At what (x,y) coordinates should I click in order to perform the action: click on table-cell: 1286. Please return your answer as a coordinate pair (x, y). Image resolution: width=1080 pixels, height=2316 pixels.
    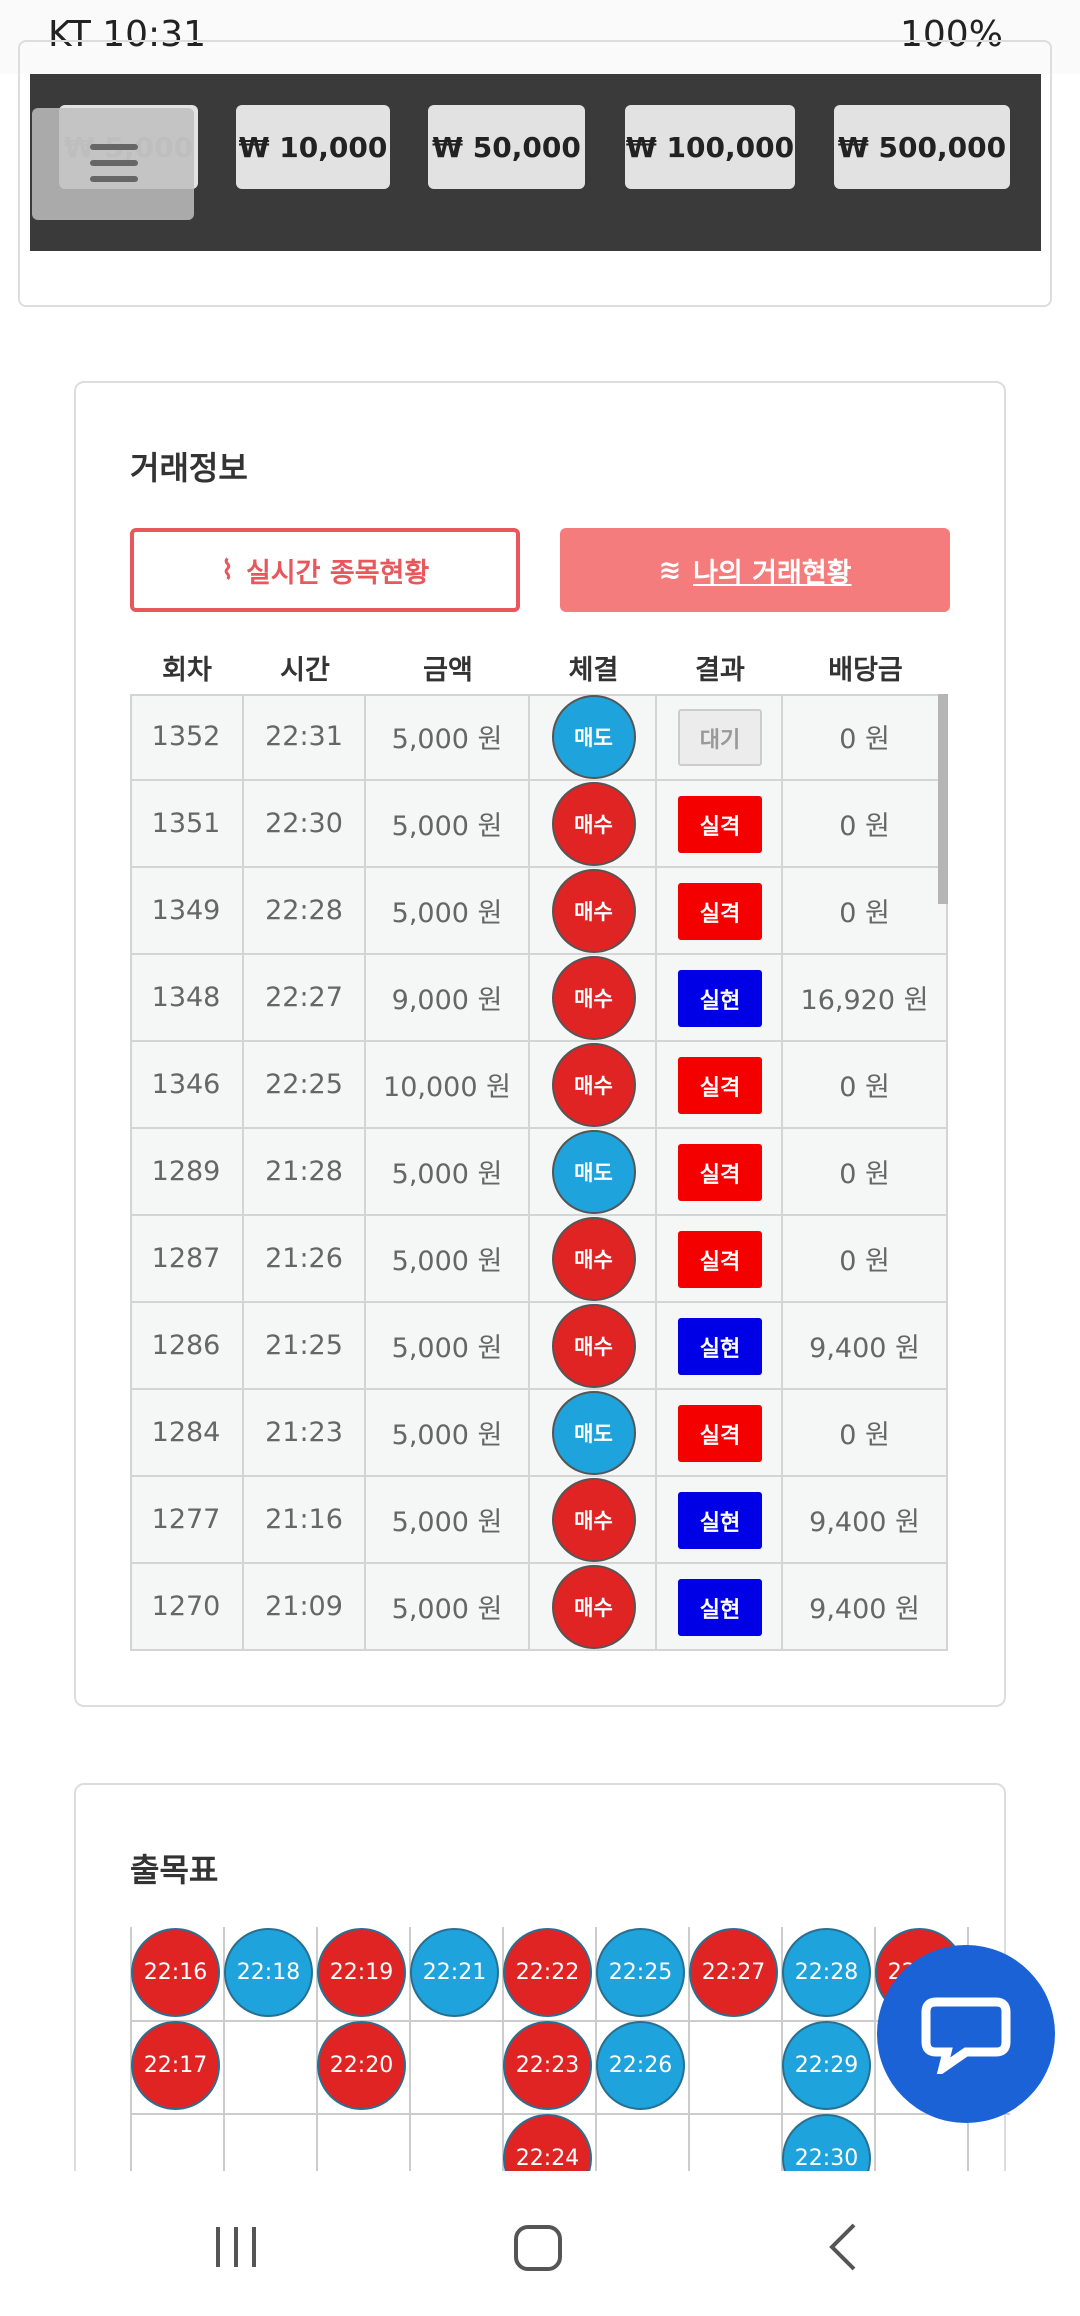
    Looking at the image, I should click on (187, 1346).